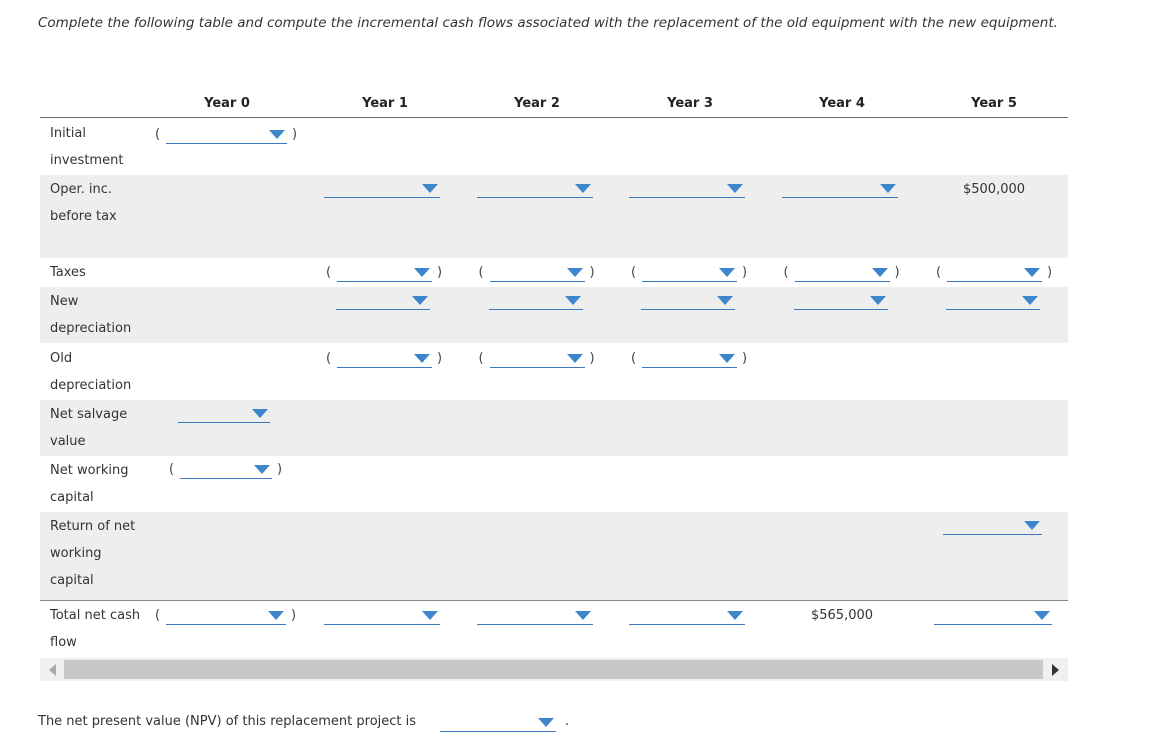 The image size is (1171, 753). I want to click on column-header: Year 5, so click(994, 103).